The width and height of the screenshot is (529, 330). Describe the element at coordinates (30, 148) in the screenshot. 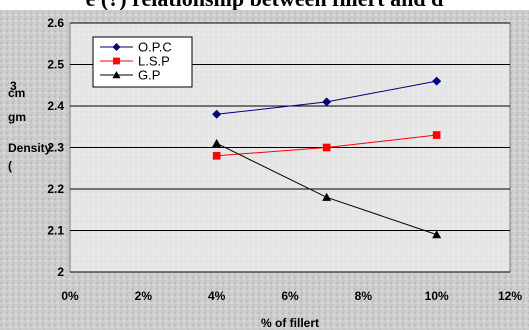

I see `y-axis-title-fragment: Density` at that location.